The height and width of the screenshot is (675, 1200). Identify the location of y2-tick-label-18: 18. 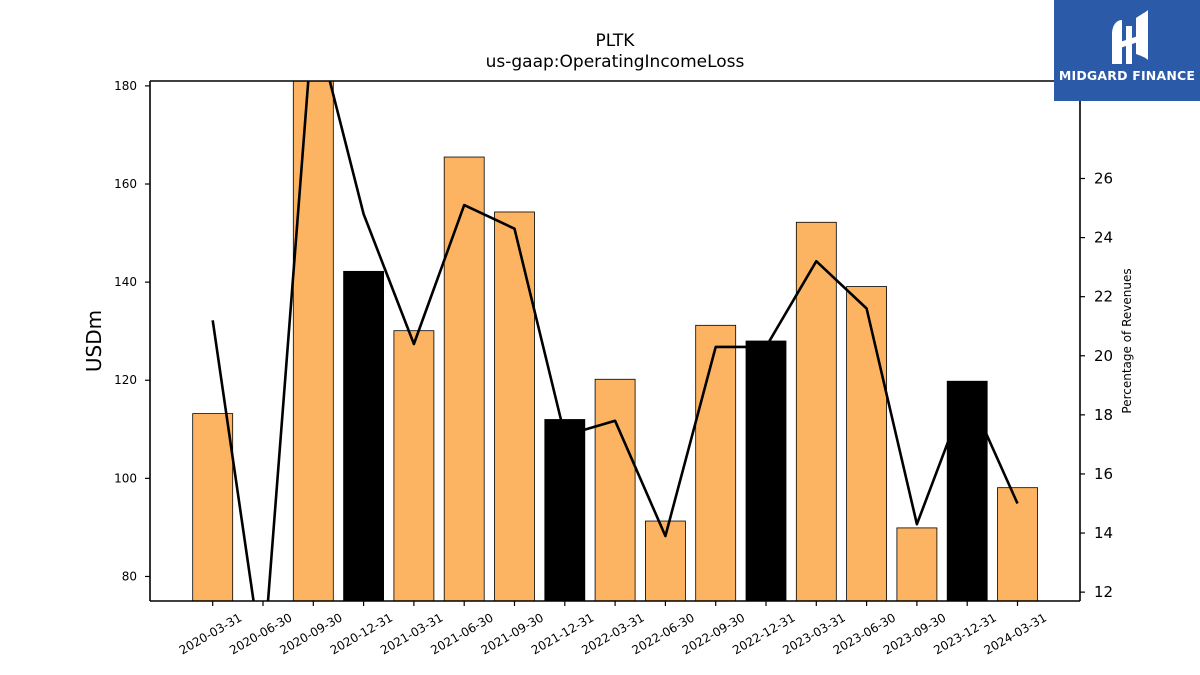
(1103, 415).